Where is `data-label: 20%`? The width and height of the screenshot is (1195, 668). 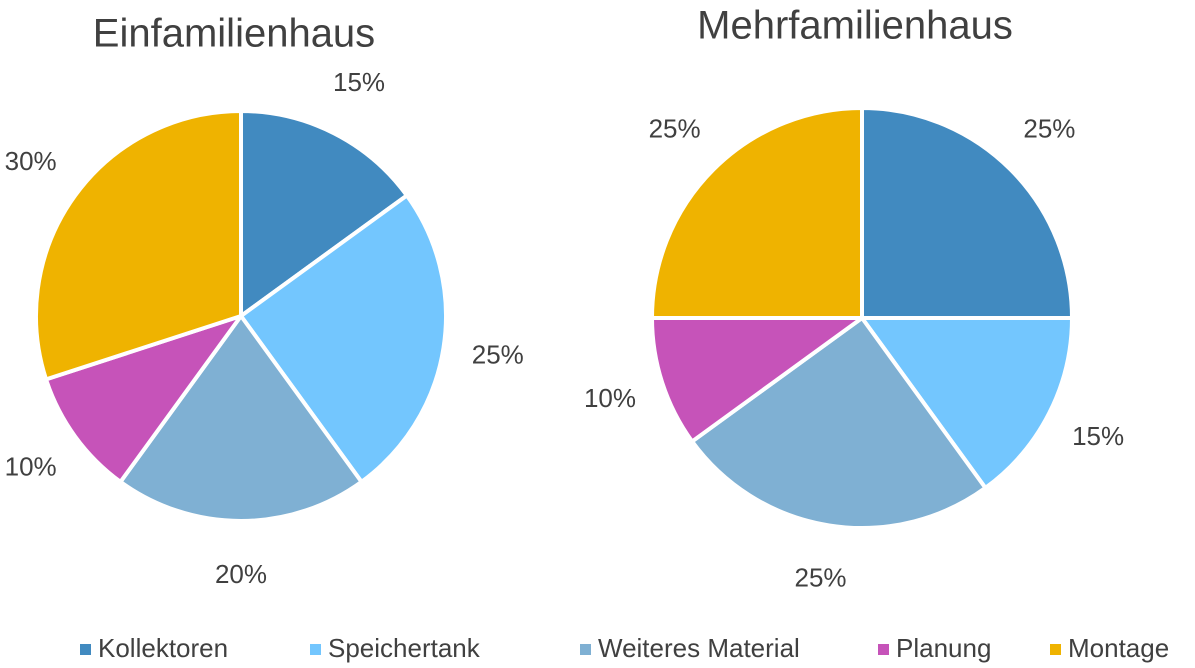 data-label: 20% is located at coordinates (241, 574).